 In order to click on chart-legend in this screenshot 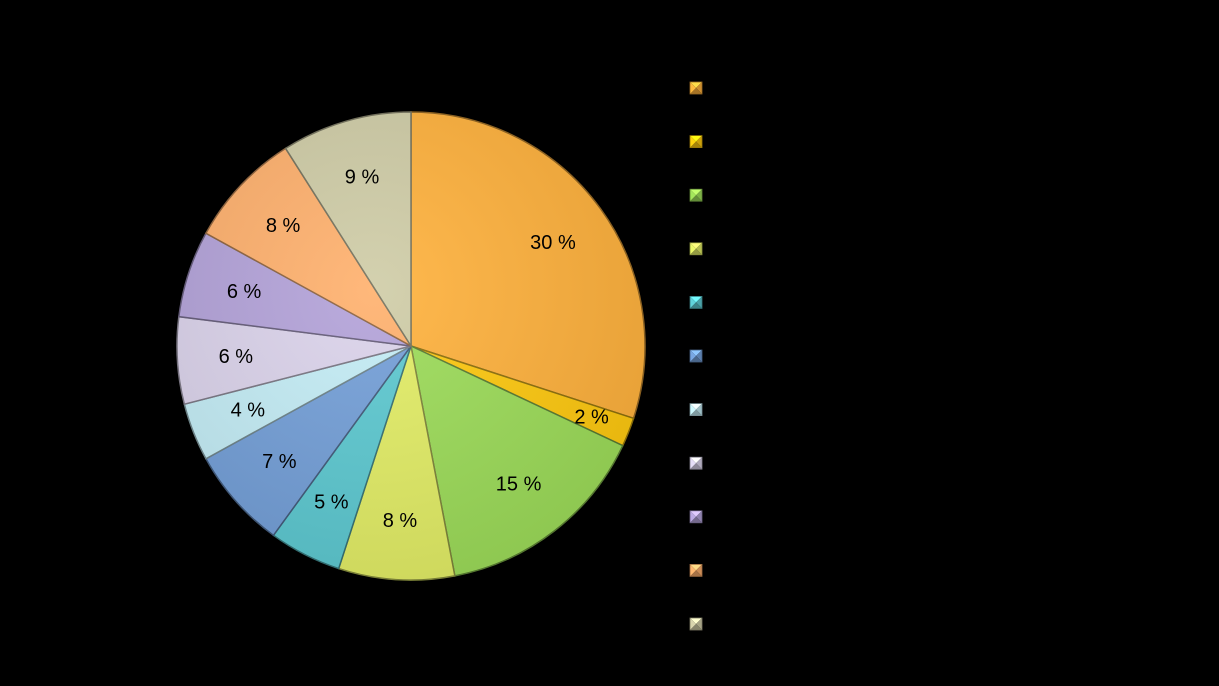, I will do `click(696, 356)`.